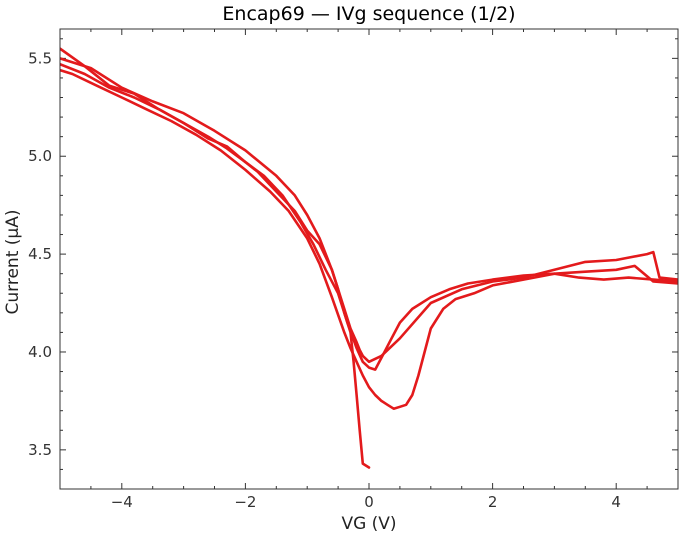 The image size is (683, 538). What do you see at coordinates (40, 58) in the screenshot?
I see `y-tick-label: 5.5` at bounding box center [40, 58].